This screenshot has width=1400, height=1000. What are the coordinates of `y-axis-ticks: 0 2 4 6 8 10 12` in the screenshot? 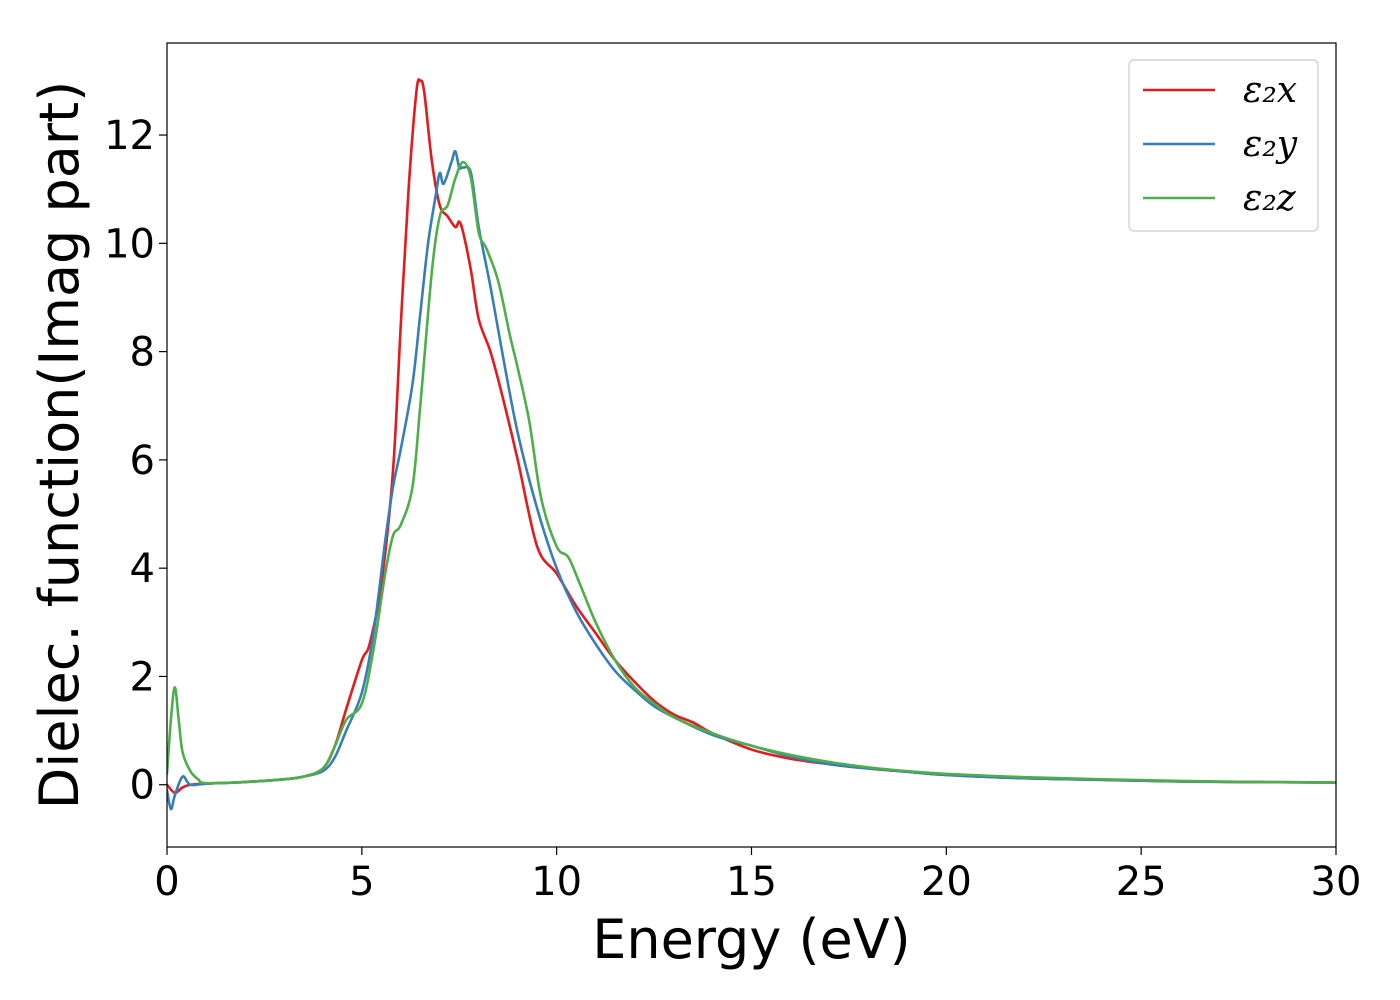 It's located at (135, 461).